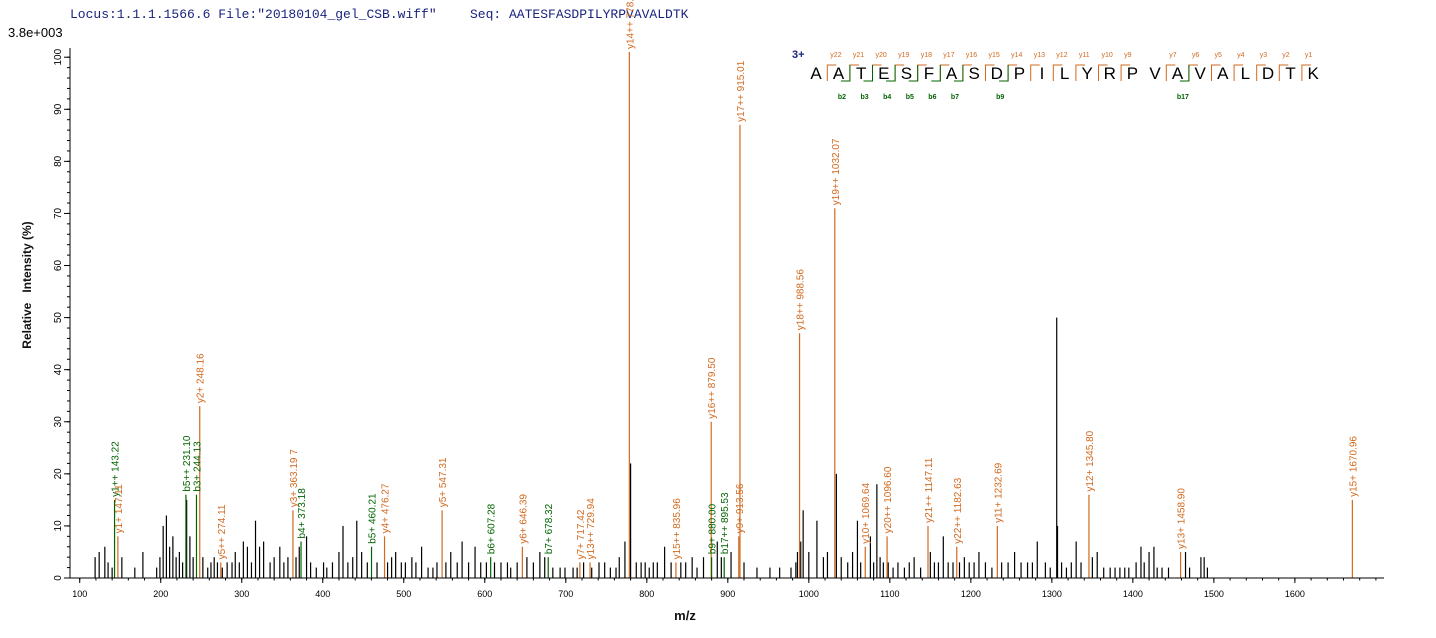 The image size is (1436, 638). Describe the element at coordinates (492, 528) in the screenshot. I see `peak-label-b: b6+ 607.28` at that location.